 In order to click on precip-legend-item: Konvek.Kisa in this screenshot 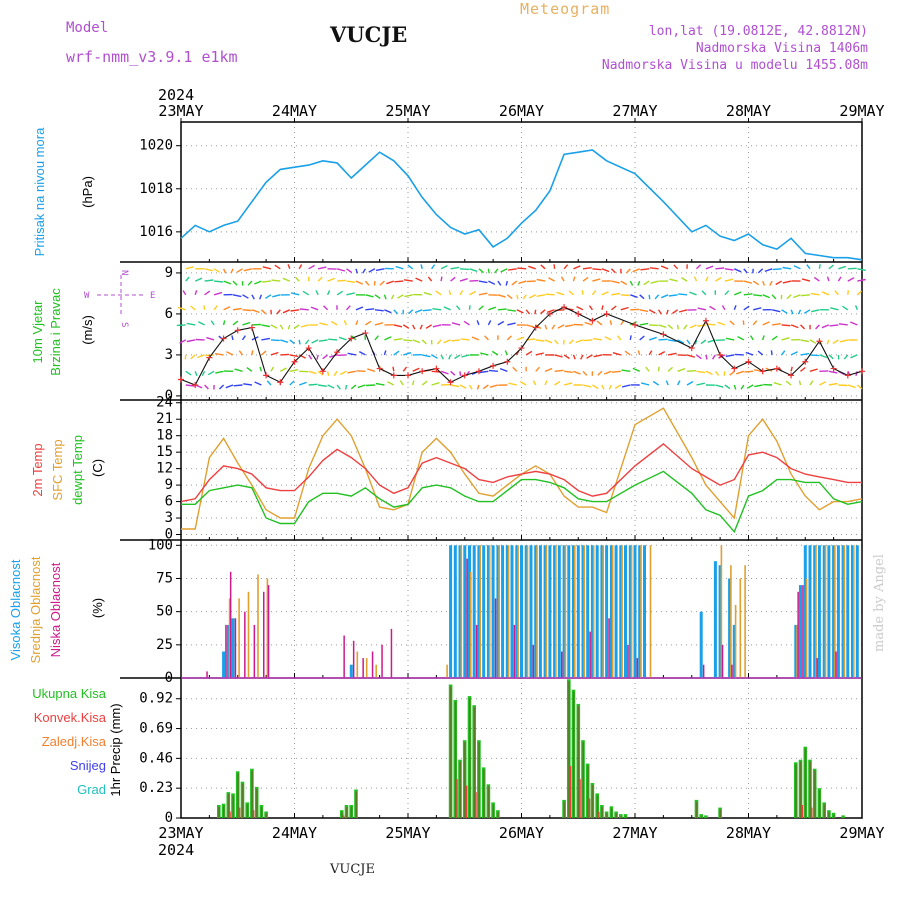, I will do `click(70, 717)`.